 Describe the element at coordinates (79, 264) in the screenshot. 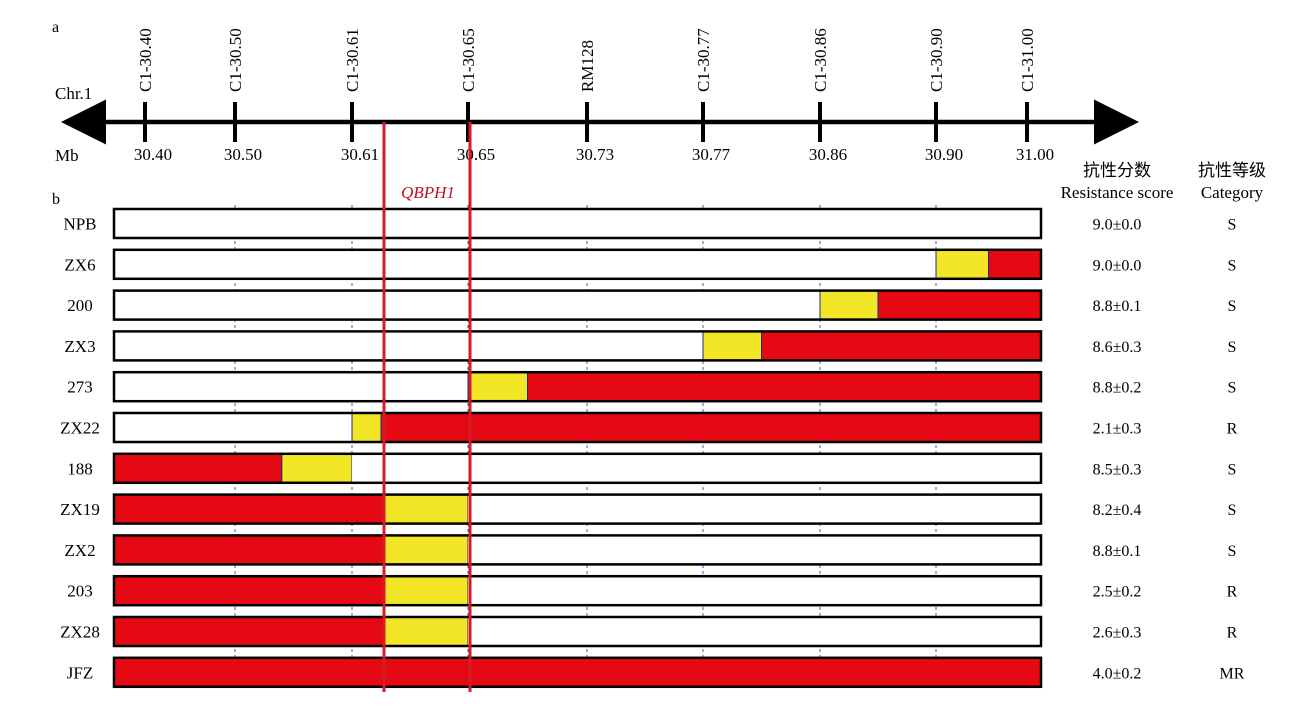

I see `line-name: ZX6` at that location.